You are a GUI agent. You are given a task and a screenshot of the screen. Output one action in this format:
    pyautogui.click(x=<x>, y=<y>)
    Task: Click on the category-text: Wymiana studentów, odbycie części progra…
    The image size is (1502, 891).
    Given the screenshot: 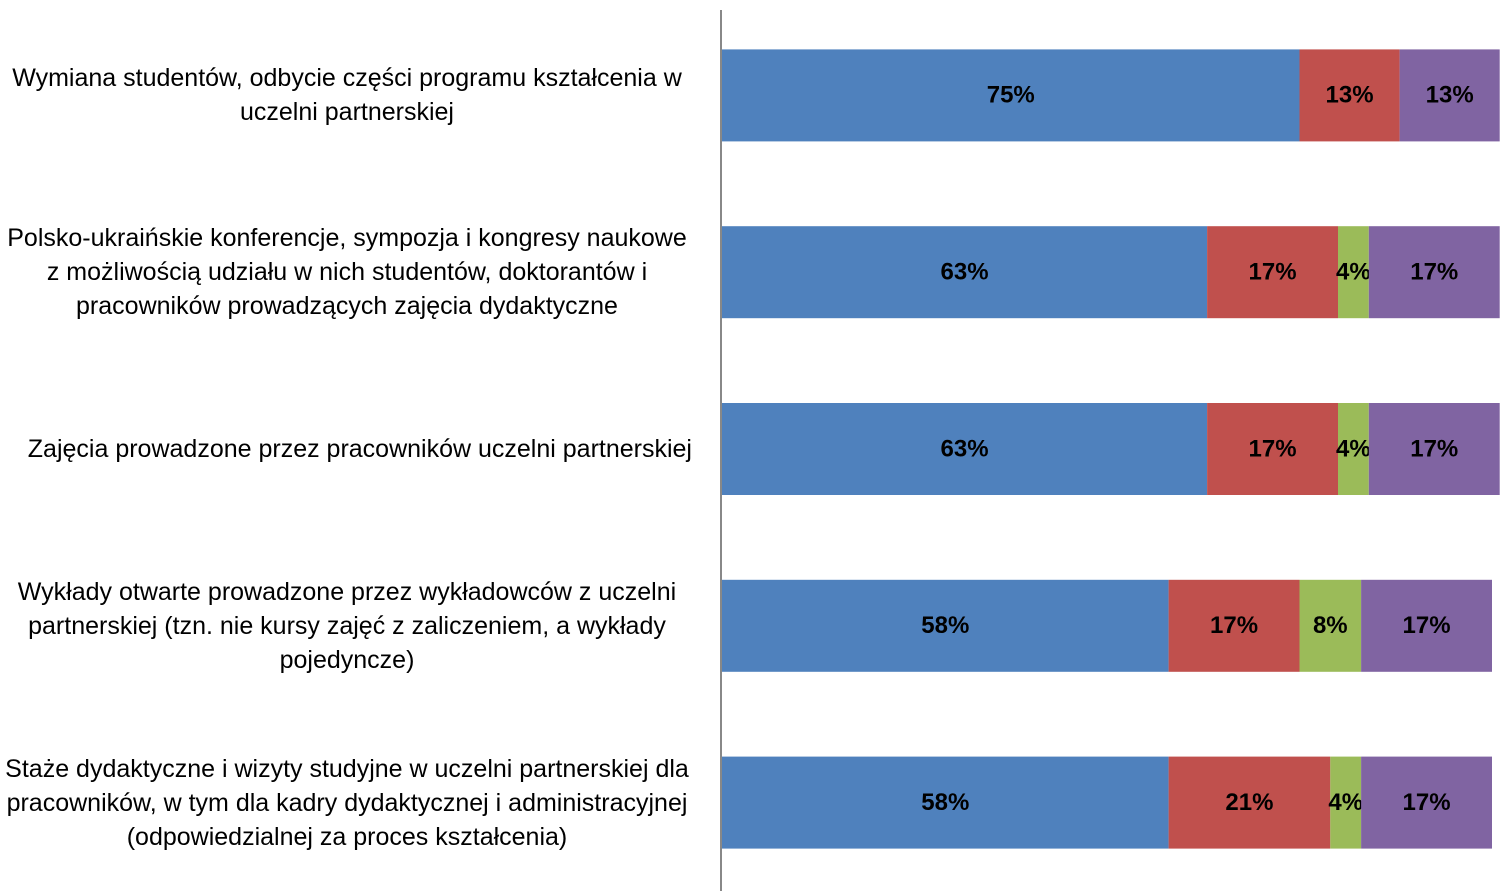 What is the action you would take?
    pyautogui.click(x=347, y=95)
    